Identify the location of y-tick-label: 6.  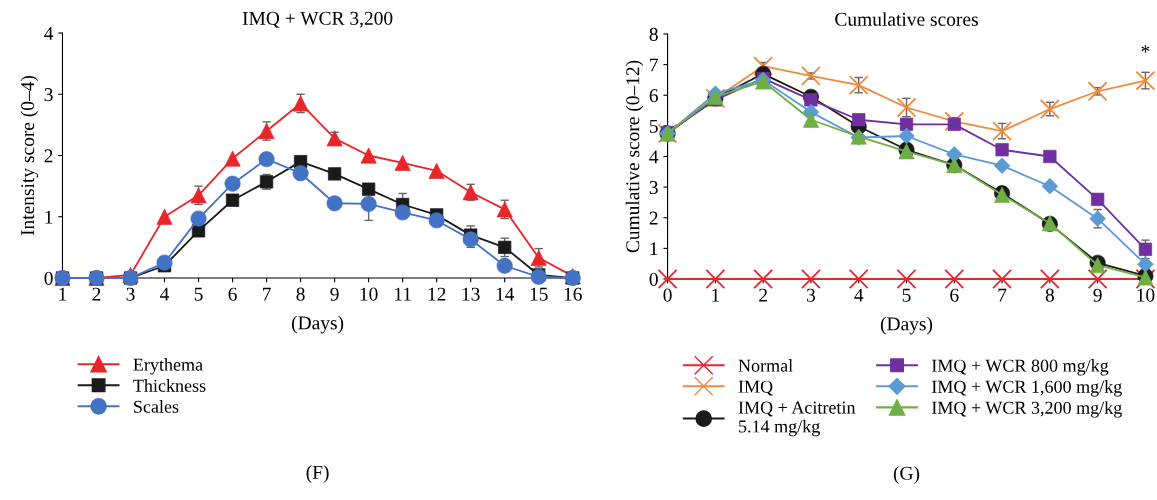
(653, 96).